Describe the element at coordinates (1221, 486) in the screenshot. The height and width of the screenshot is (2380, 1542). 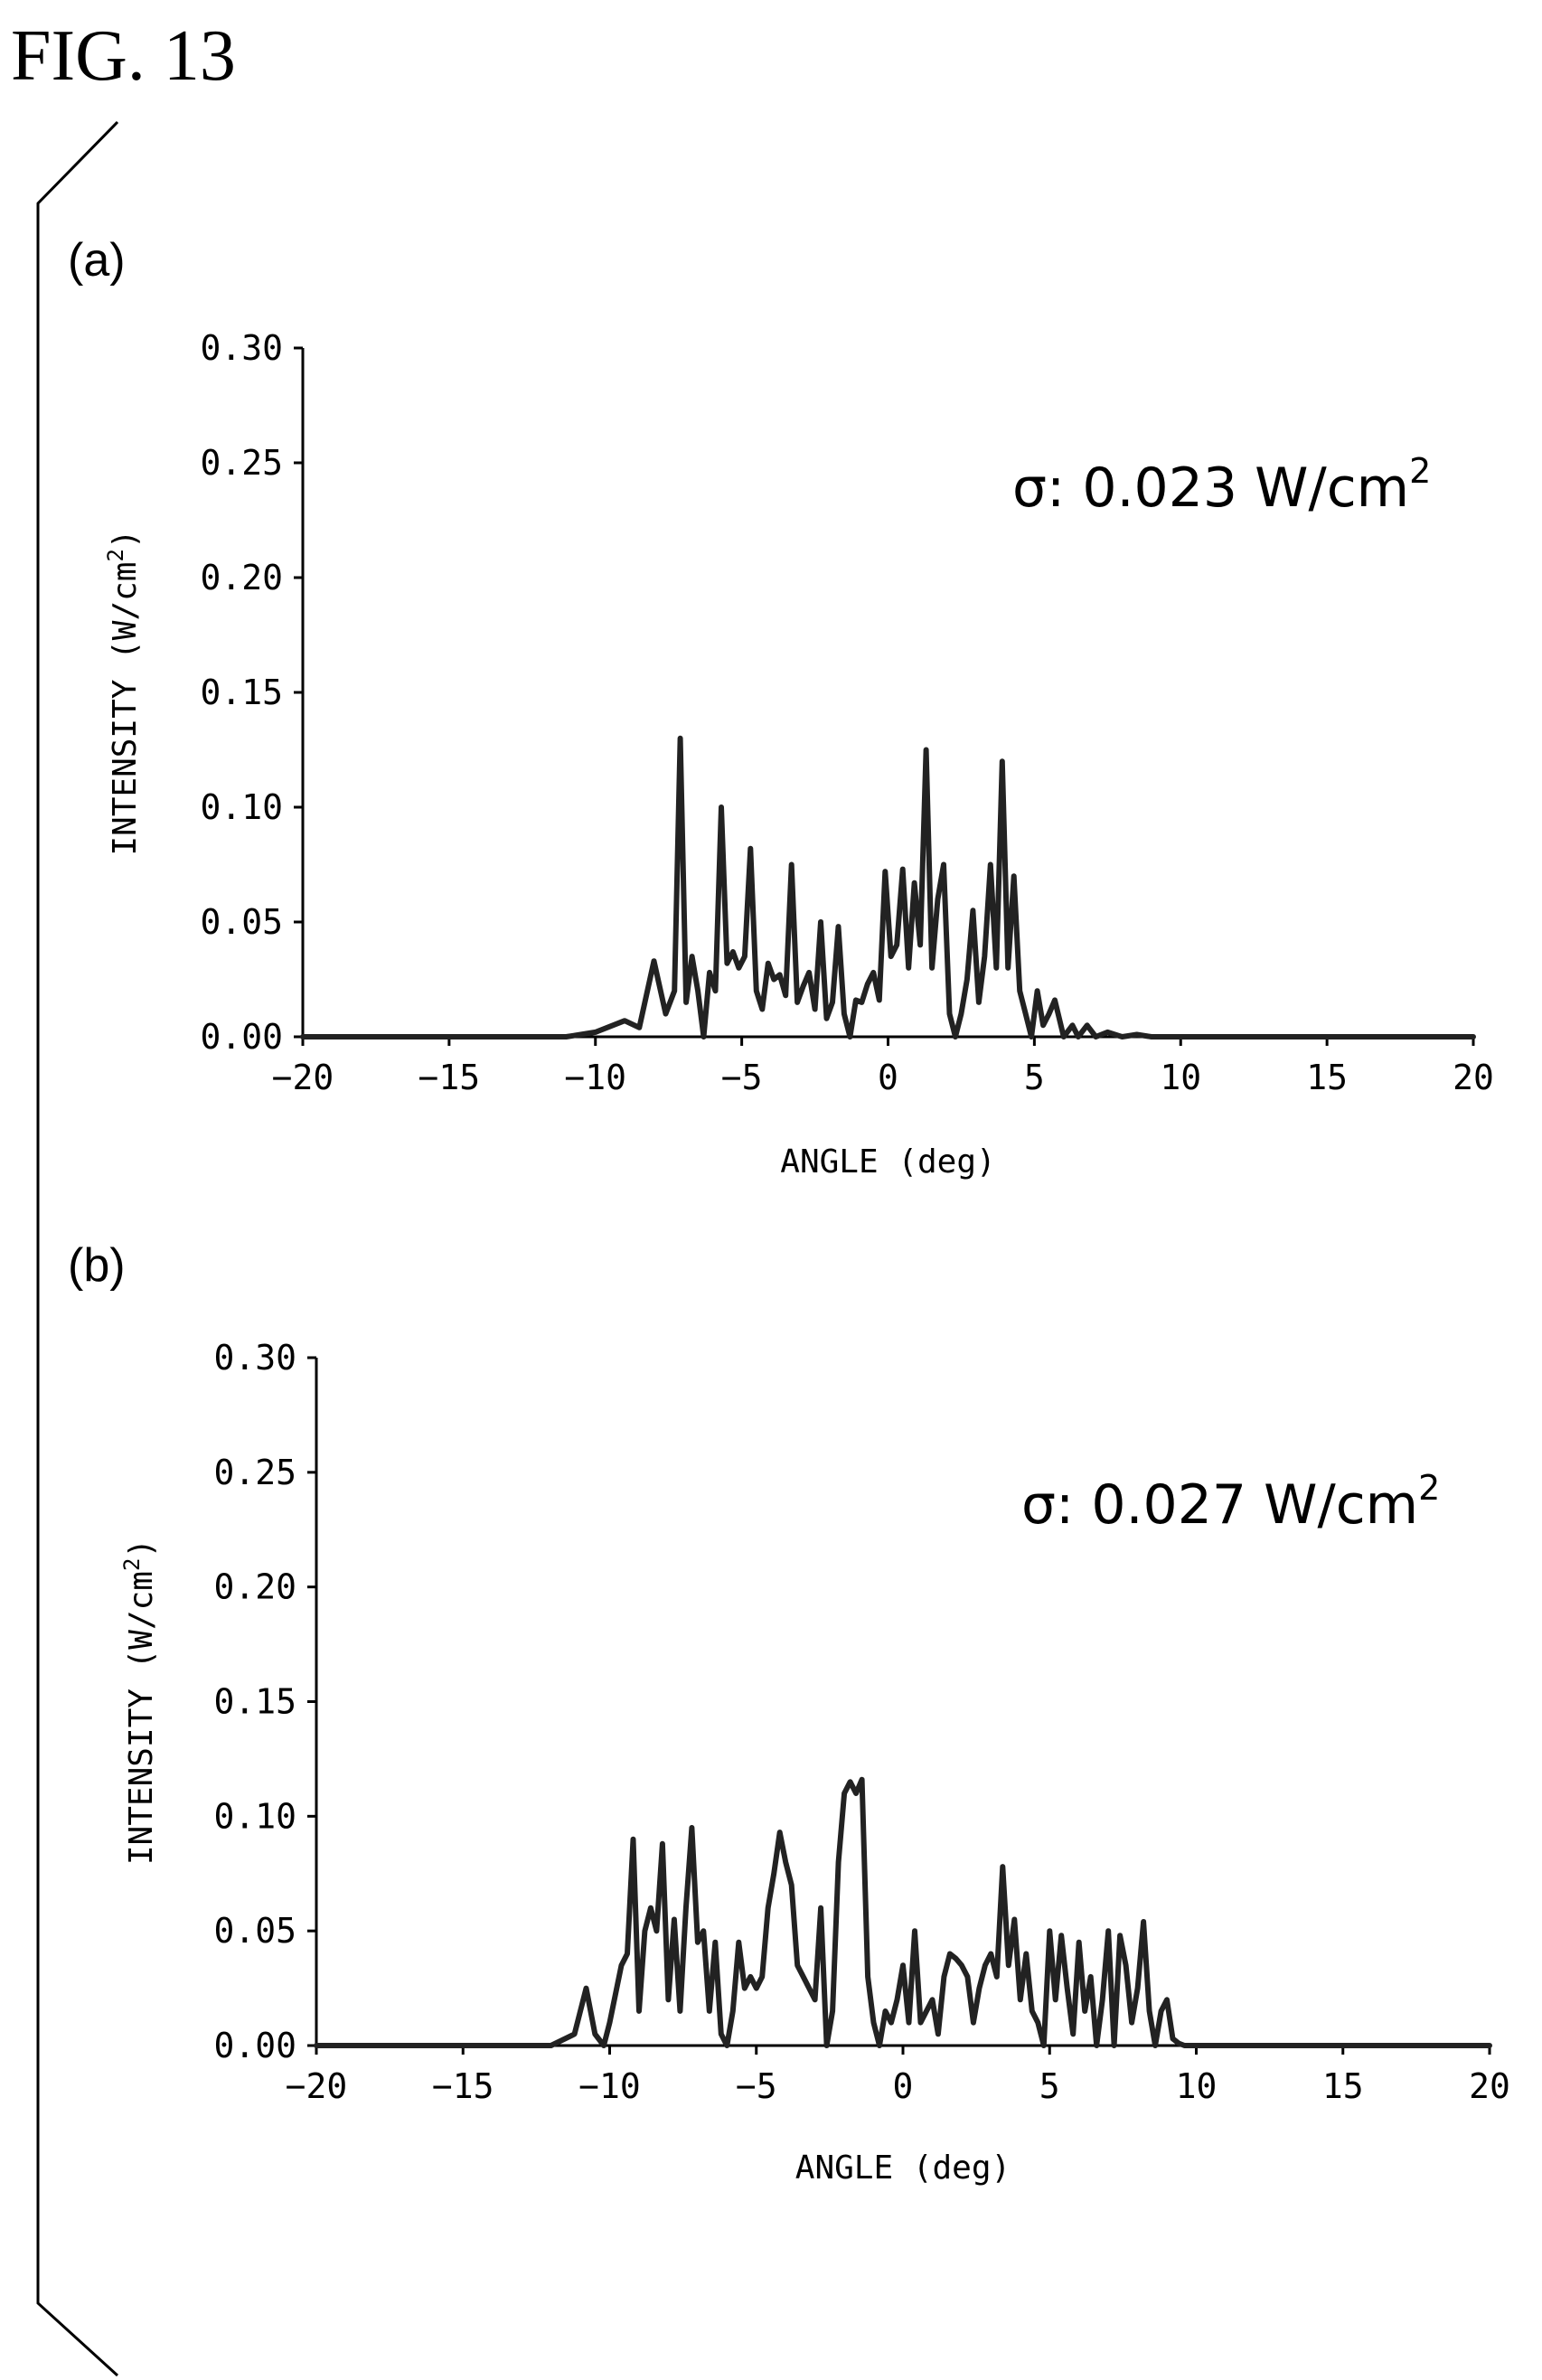
I see `sigma-annotation: σ: 0.023 W/cm2` at that location.